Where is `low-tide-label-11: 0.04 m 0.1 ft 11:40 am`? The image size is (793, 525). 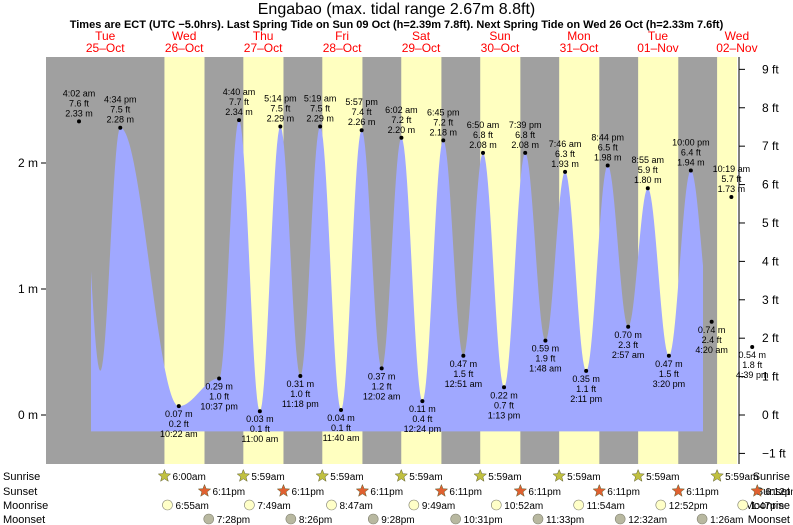
low-tide-label-11: 0.04 m 0.1 ft 11:40 am is located at coordinates (341, 428).